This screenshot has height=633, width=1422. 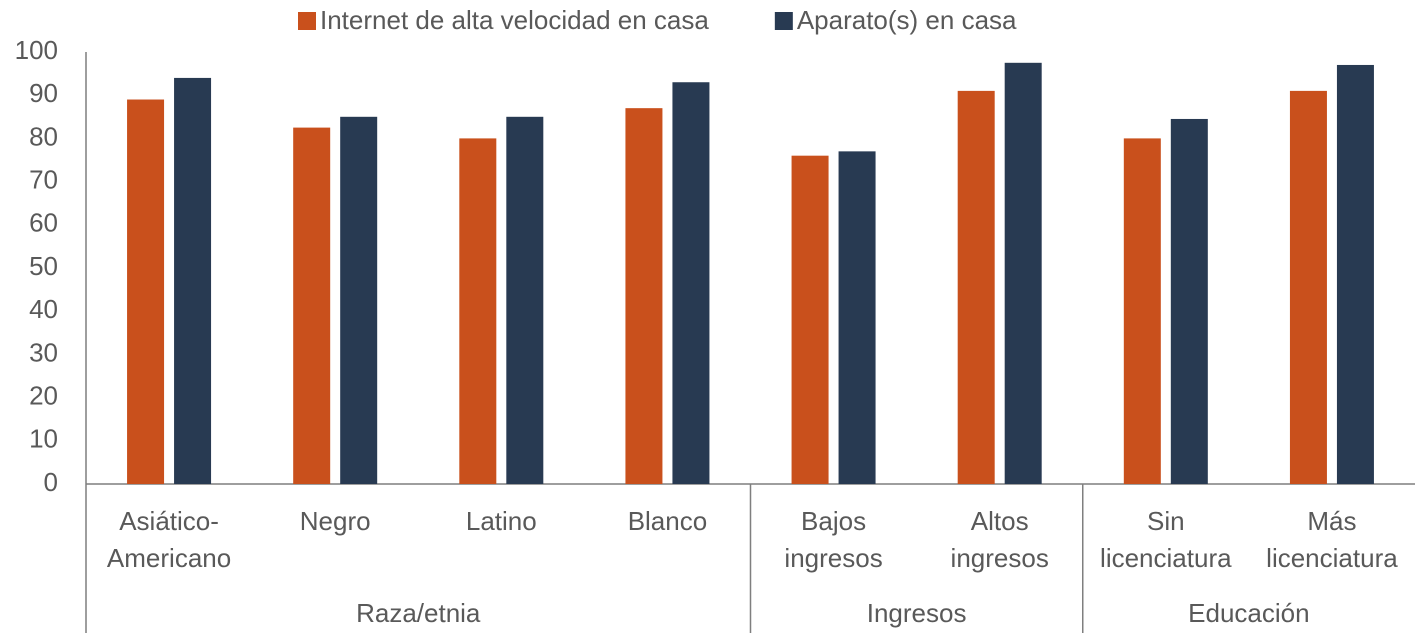 I want to click on y-tick-label: 90, so click(x=43, y=93).